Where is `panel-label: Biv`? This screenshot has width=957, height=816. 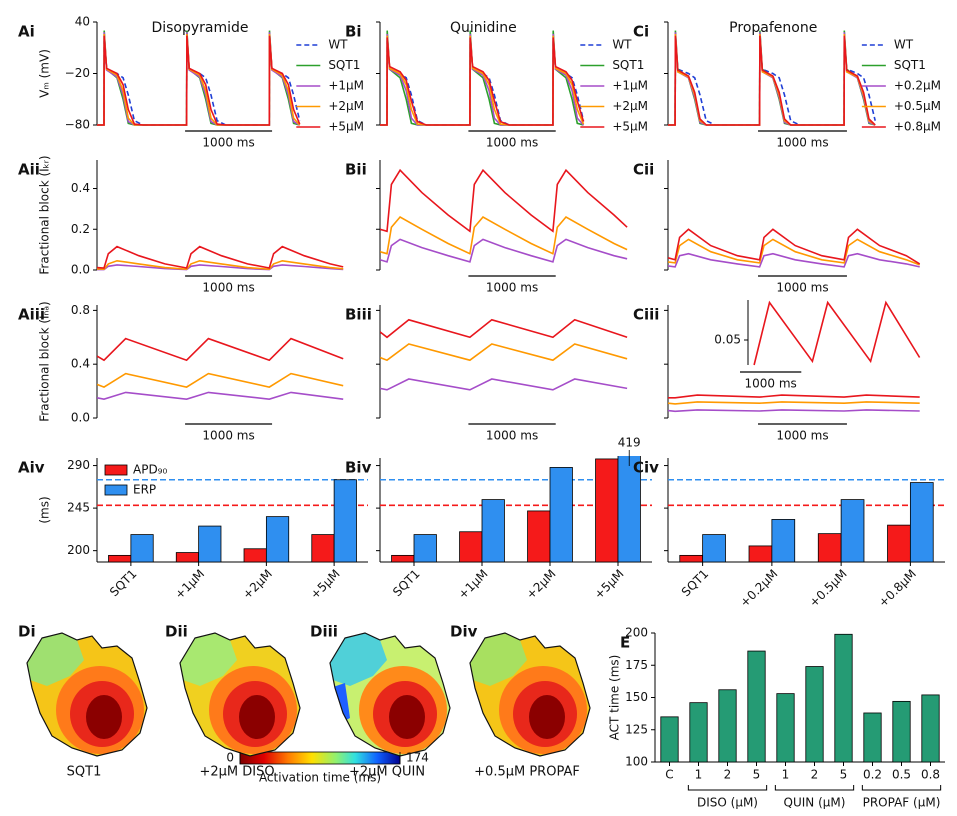
panel-label: Biv is located at coordinates (358, 468).